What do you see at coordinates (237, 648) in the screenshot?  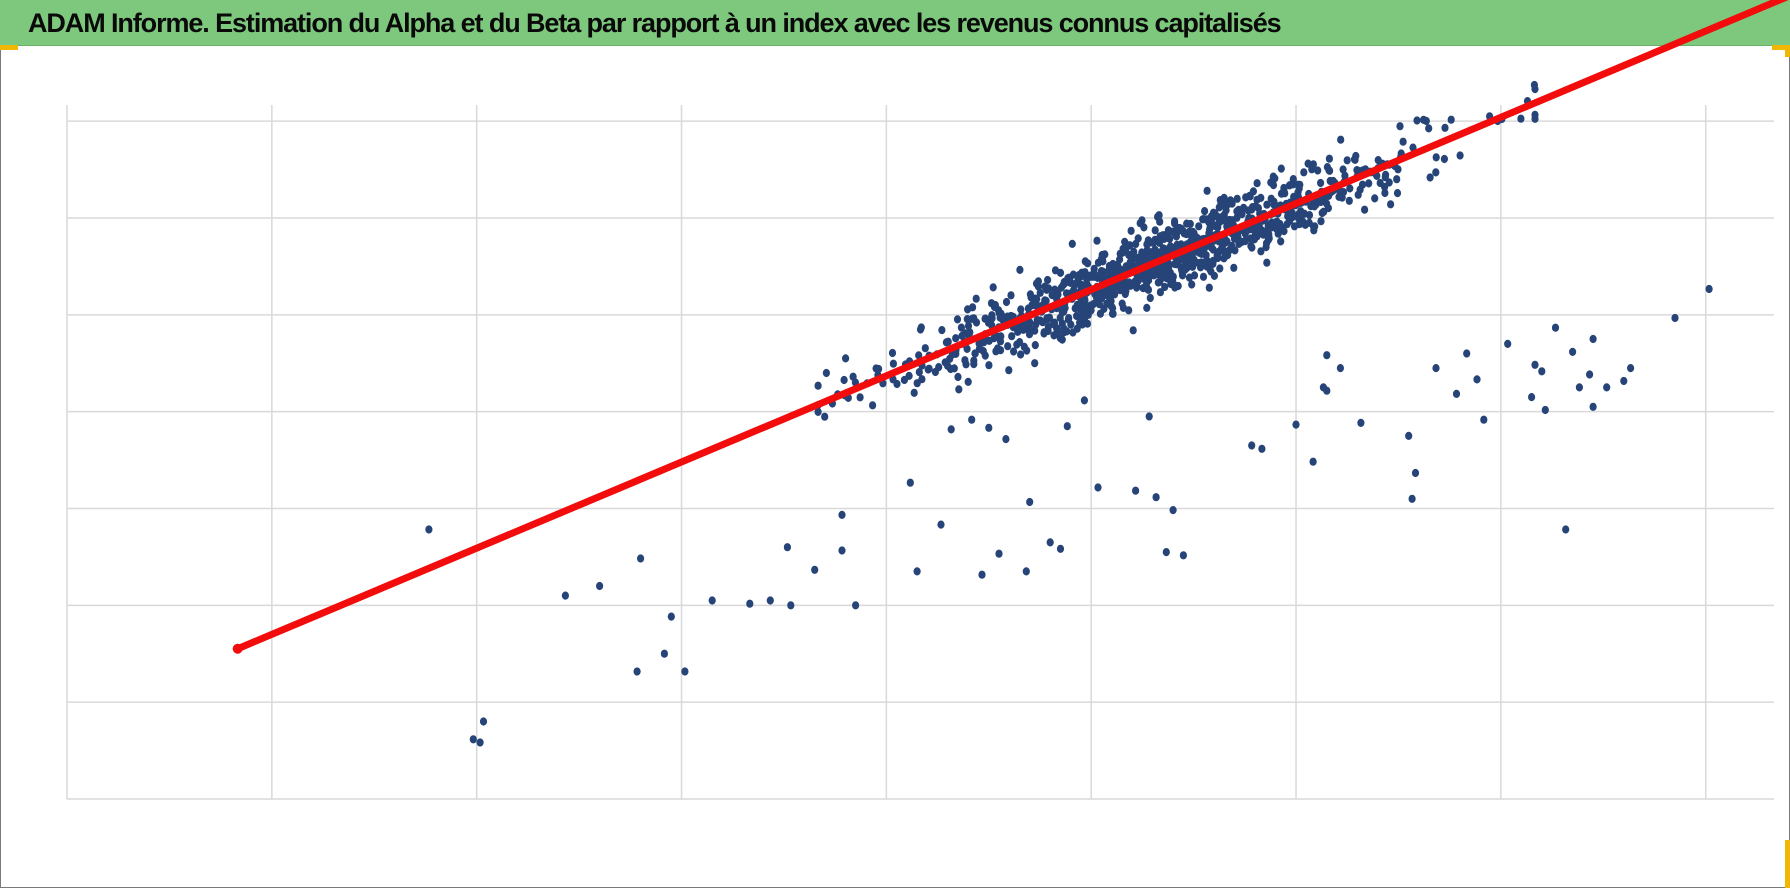 I see `regression-line-start-marker` at bounding box center [237, 648].